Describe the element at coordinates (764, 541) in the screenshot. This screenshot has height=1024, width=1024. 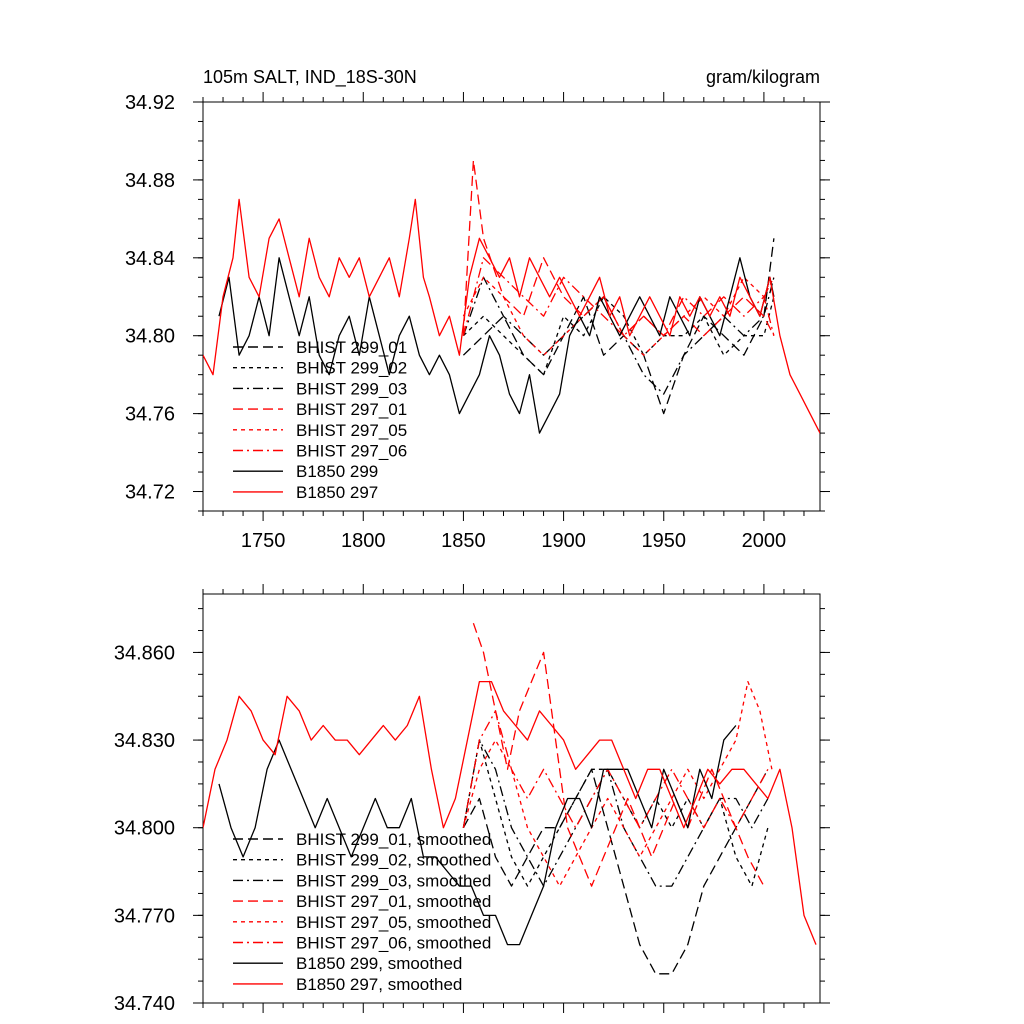
I see `x-tick-label: 2000` at that location.